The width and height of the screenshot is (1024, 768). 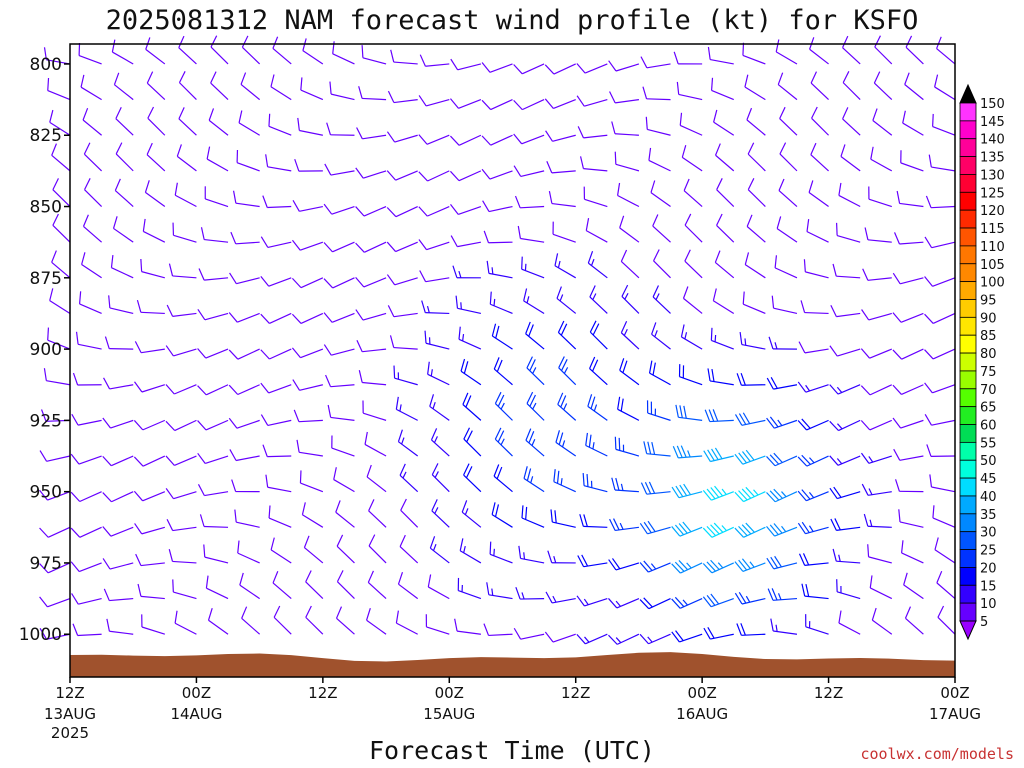 What do you see at coordinates (449, 693) in the screenshot?
I see `x-tick-label: 00Z` at bounding box center [449, 693].